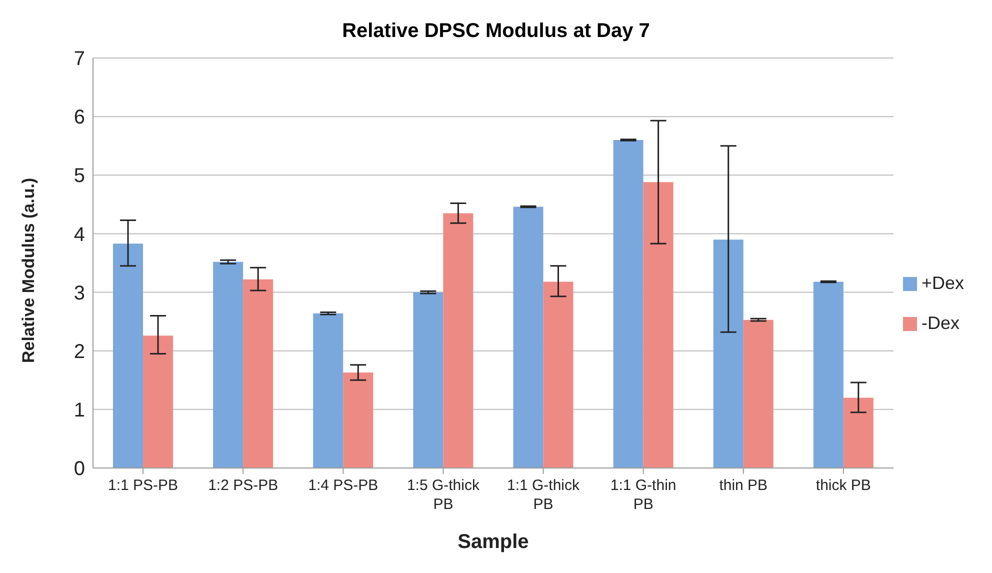 The height and width of the screenshot is (573, 992). What do you see at coordinates (143, 485) in the screenshot?
I see `x-tick-label: 1:1 PS-PB` at bounding box center [143, 485].